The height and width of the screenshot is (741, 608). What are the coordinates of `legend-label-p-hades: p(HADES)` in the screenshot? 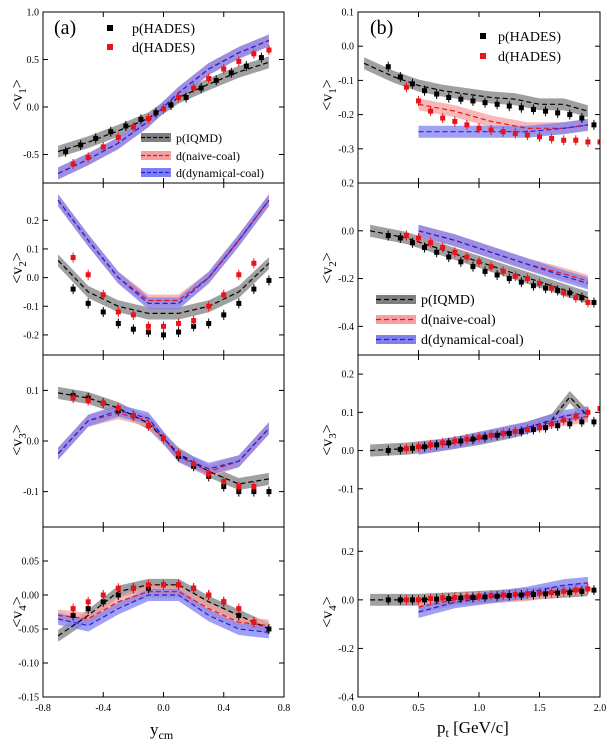 It's located at (163, 29).